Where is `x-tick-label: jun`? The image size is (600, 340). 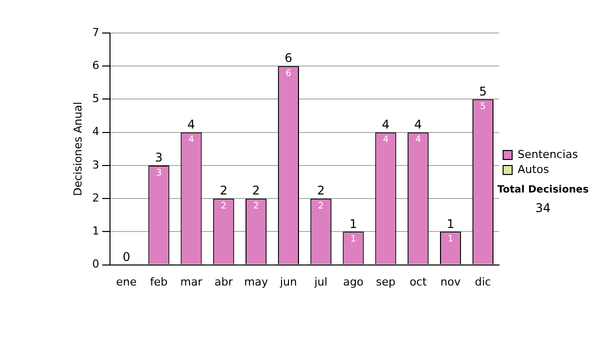
x-tick-label: jun is located at coordinates (287, 281).